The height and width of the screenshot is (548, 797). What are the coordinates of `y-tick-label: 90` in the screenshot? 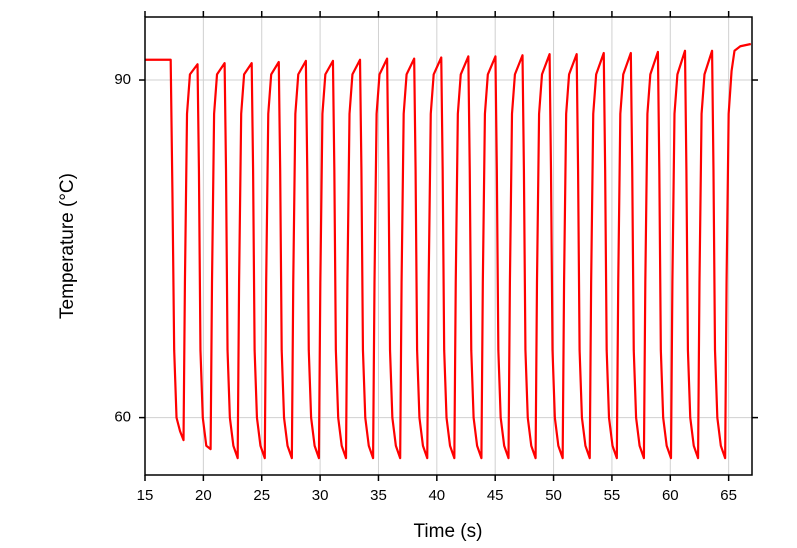 It's located at (122, 79).